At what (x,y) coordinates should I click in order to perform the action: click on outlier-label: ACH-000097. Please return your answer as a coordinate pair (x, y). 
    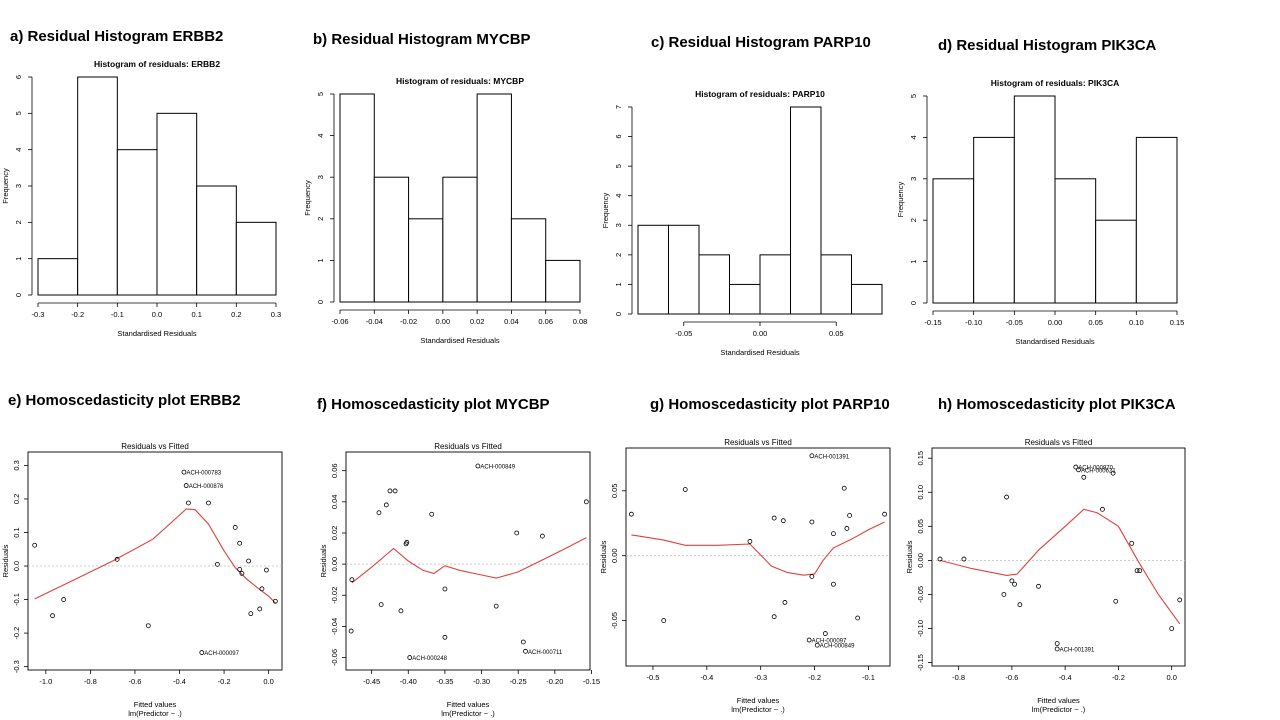
    Looking at the image, I should click on (829, 642).